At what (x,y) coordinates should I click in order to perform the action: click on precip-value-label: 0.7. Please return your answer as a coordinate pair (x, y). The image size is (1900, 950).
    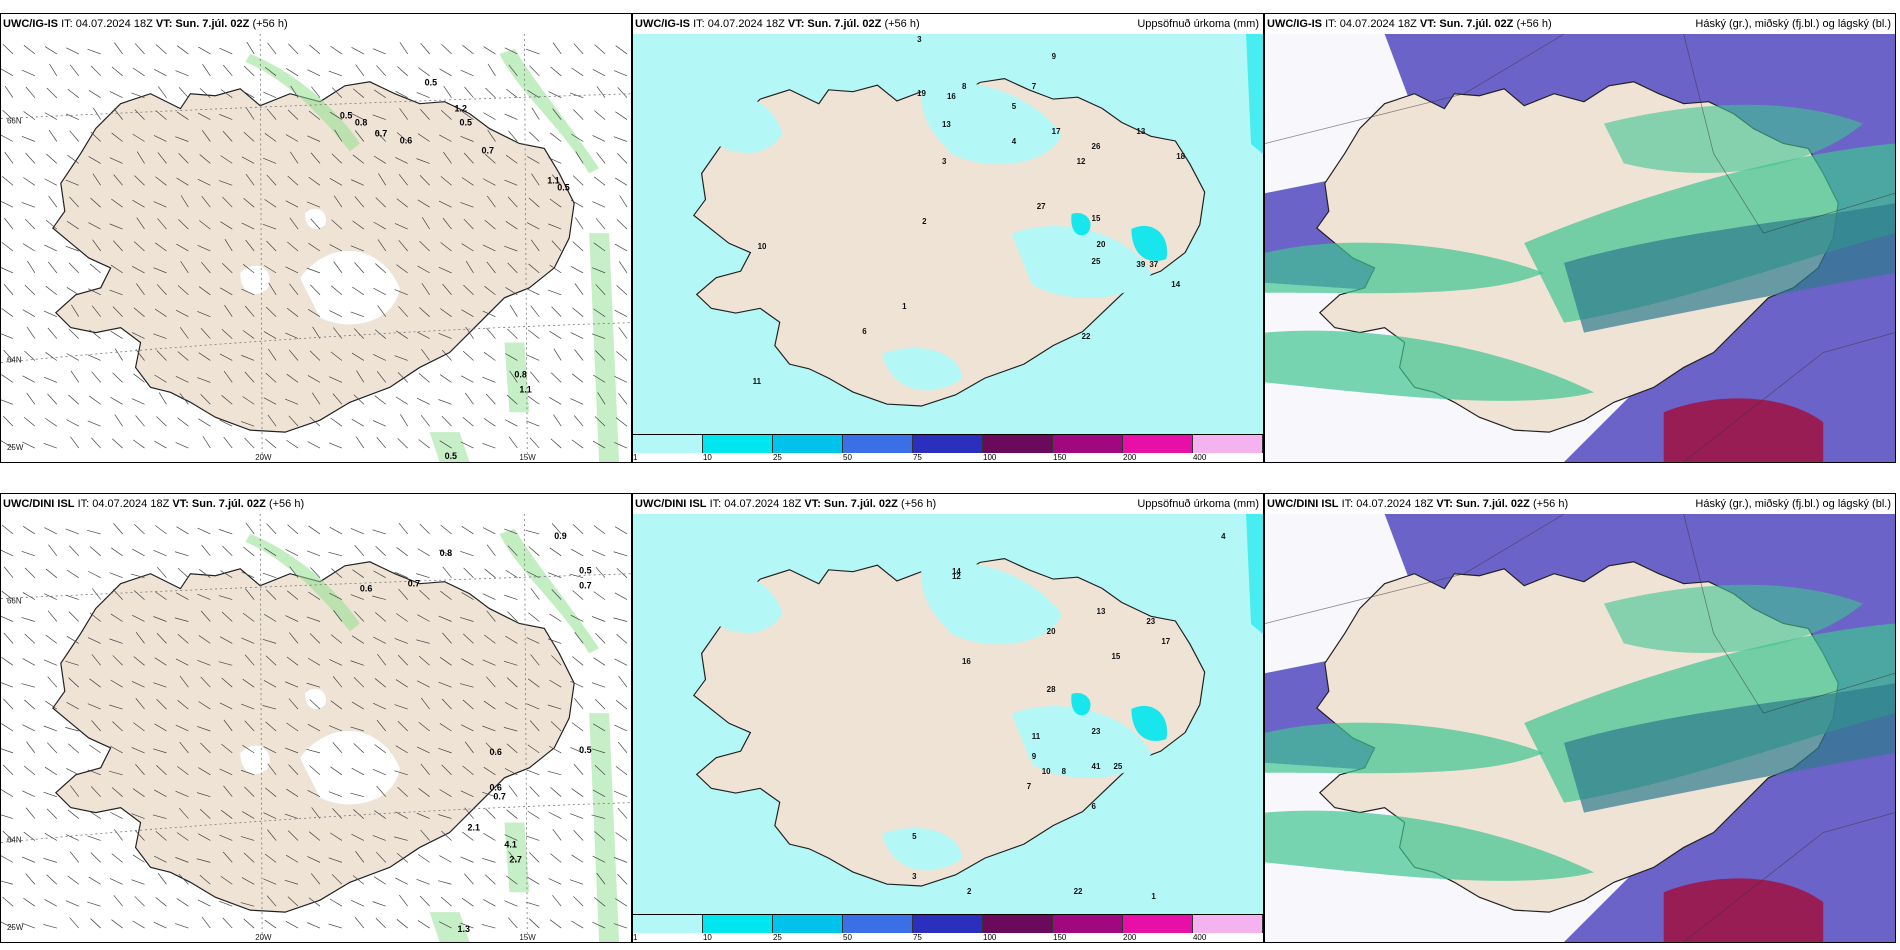
    Looking at the image, I should click on (499, 797).